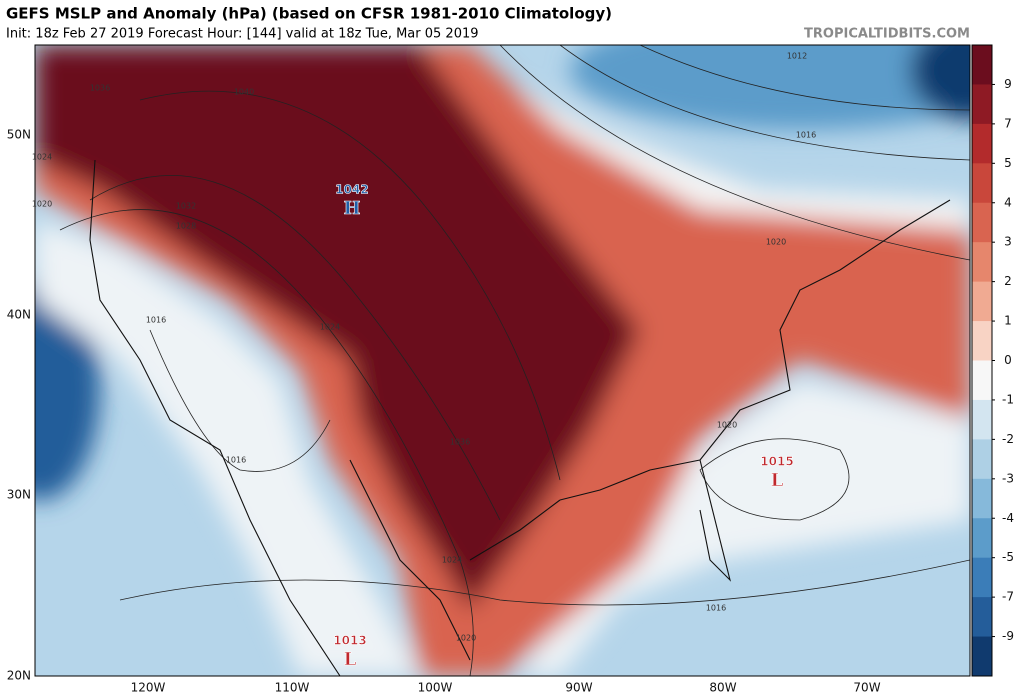 The image size is (1024, 700). I want to click on lon-label: 100W, so click(435, 688).